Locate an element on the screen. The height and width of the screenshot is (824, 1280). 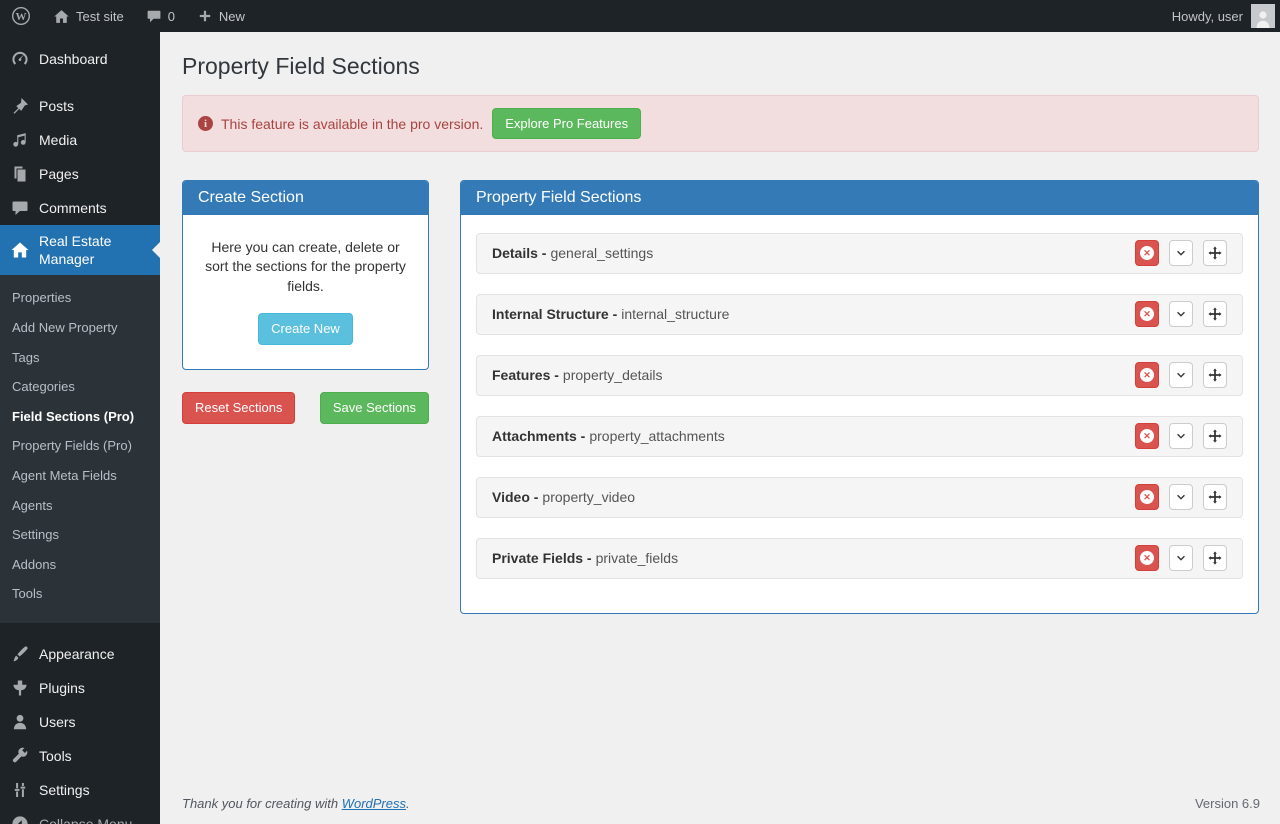
sidebar-item-label: Settings is located at coordinates (64, 789).